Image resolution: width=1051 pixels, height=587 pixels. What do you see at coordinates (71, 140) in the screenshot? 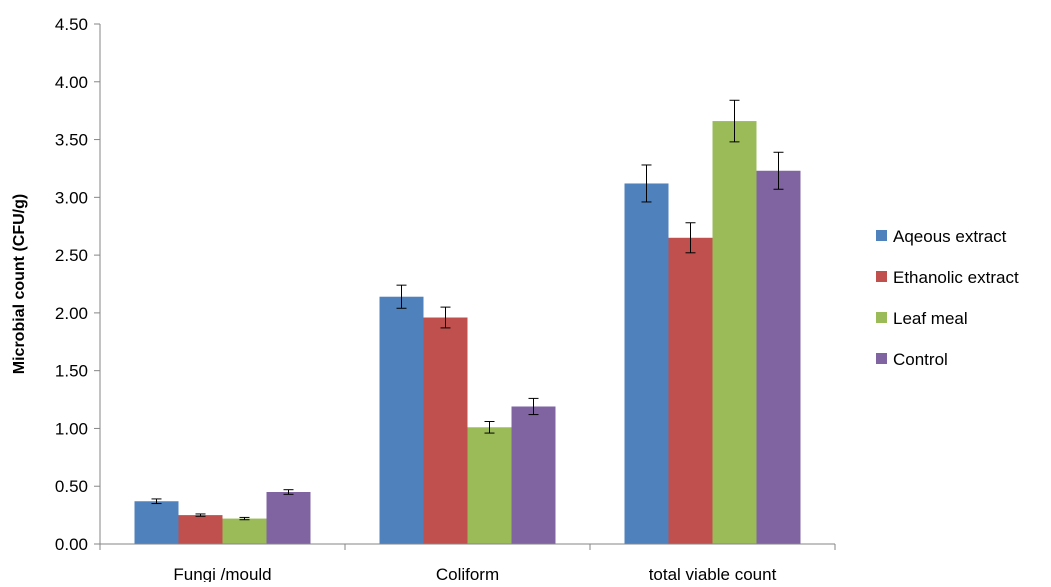
I see `y-tick-label: 3.50` at bounding box center [71, 140].